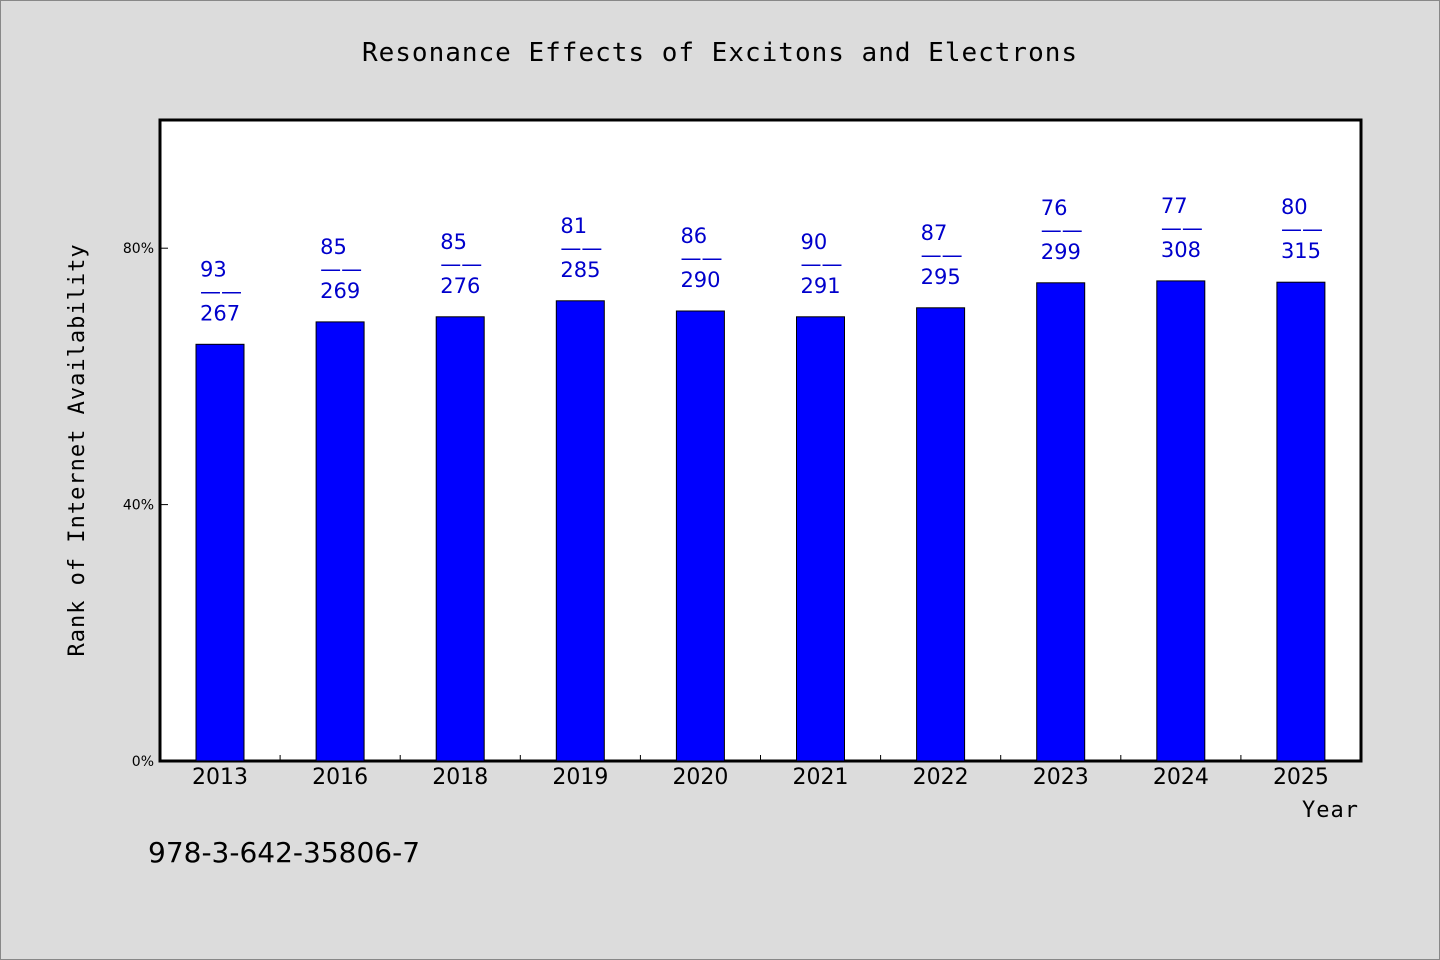 The image size is (1440, 960). I want to click on x-tick-label-2024: 2024, so click(1181, 777).